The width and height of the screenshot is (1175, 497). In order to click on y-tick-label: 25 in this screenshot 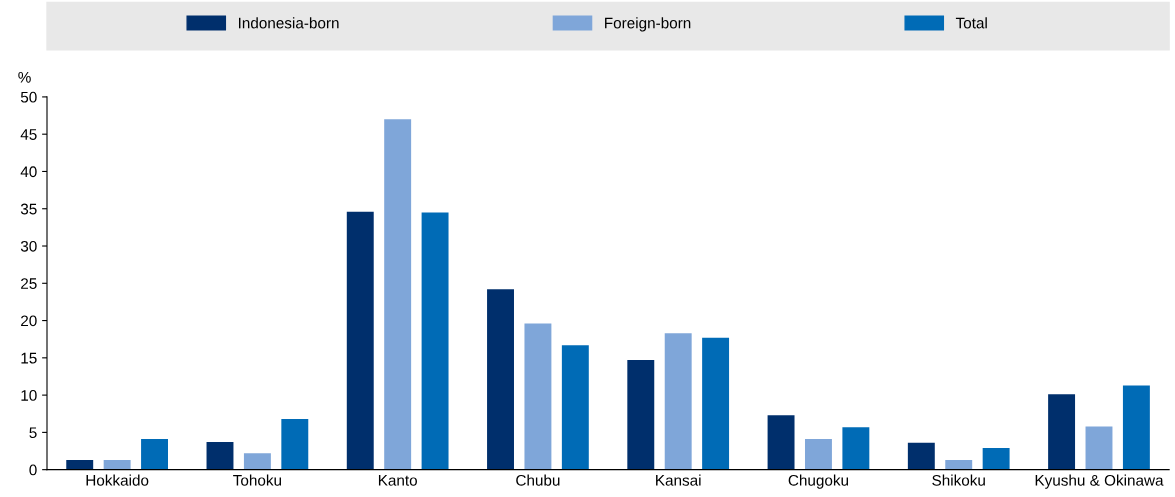, I will do `click(29, 283)`.